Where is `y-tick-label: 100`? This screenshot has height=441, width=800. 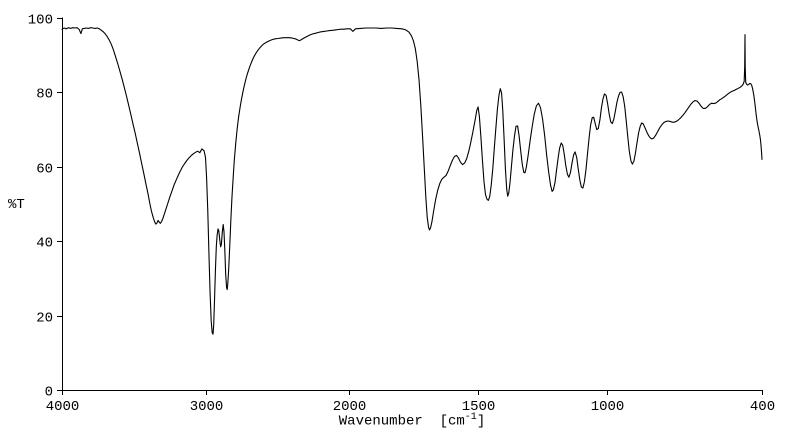 y-tick-label: 100 is located at coordinates (40, 21).